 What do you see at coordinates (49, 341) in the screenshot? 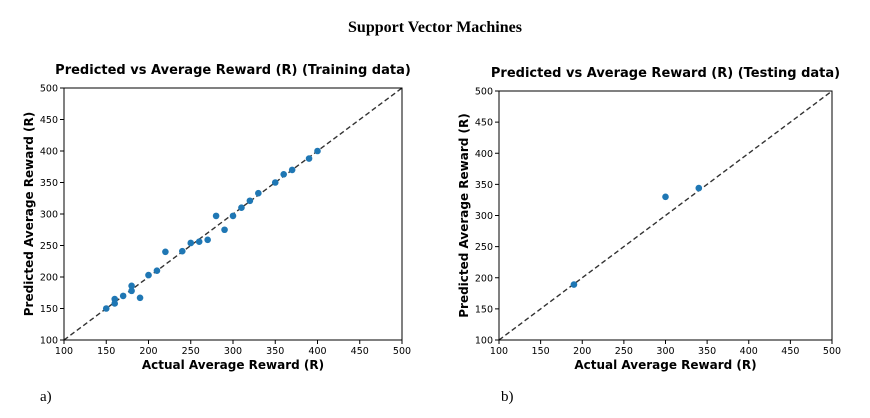
I see `training-y-tick-label: 100` at bounding box center [49, 341].